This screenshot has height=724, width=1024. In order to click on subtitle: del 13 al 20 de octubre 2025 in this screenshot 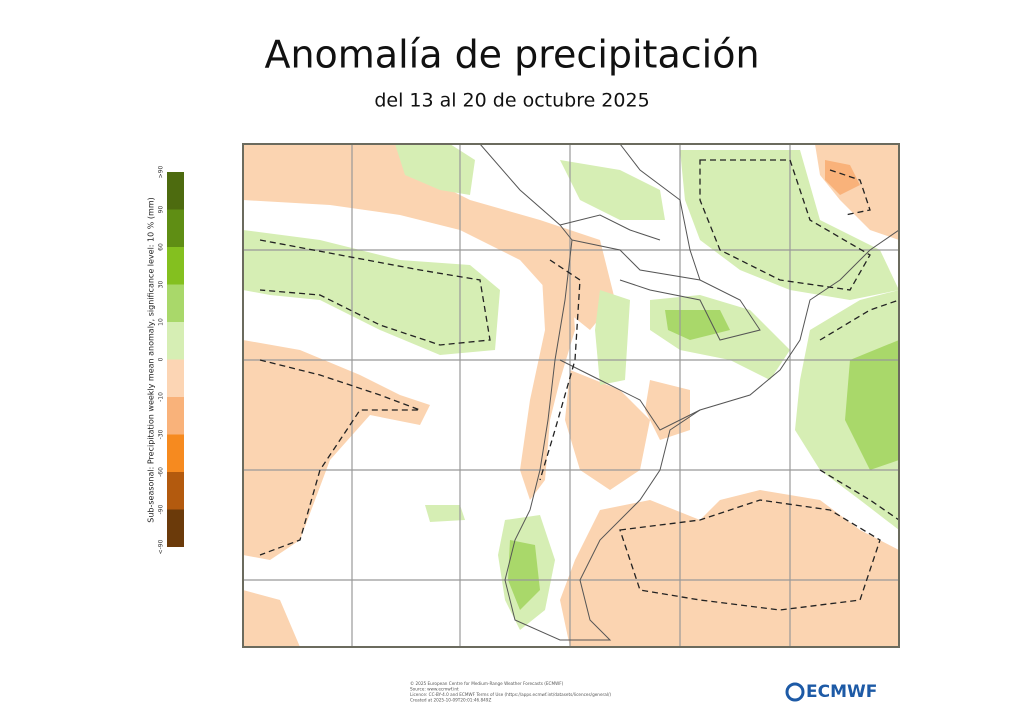, I will do `click(511, 101)`.